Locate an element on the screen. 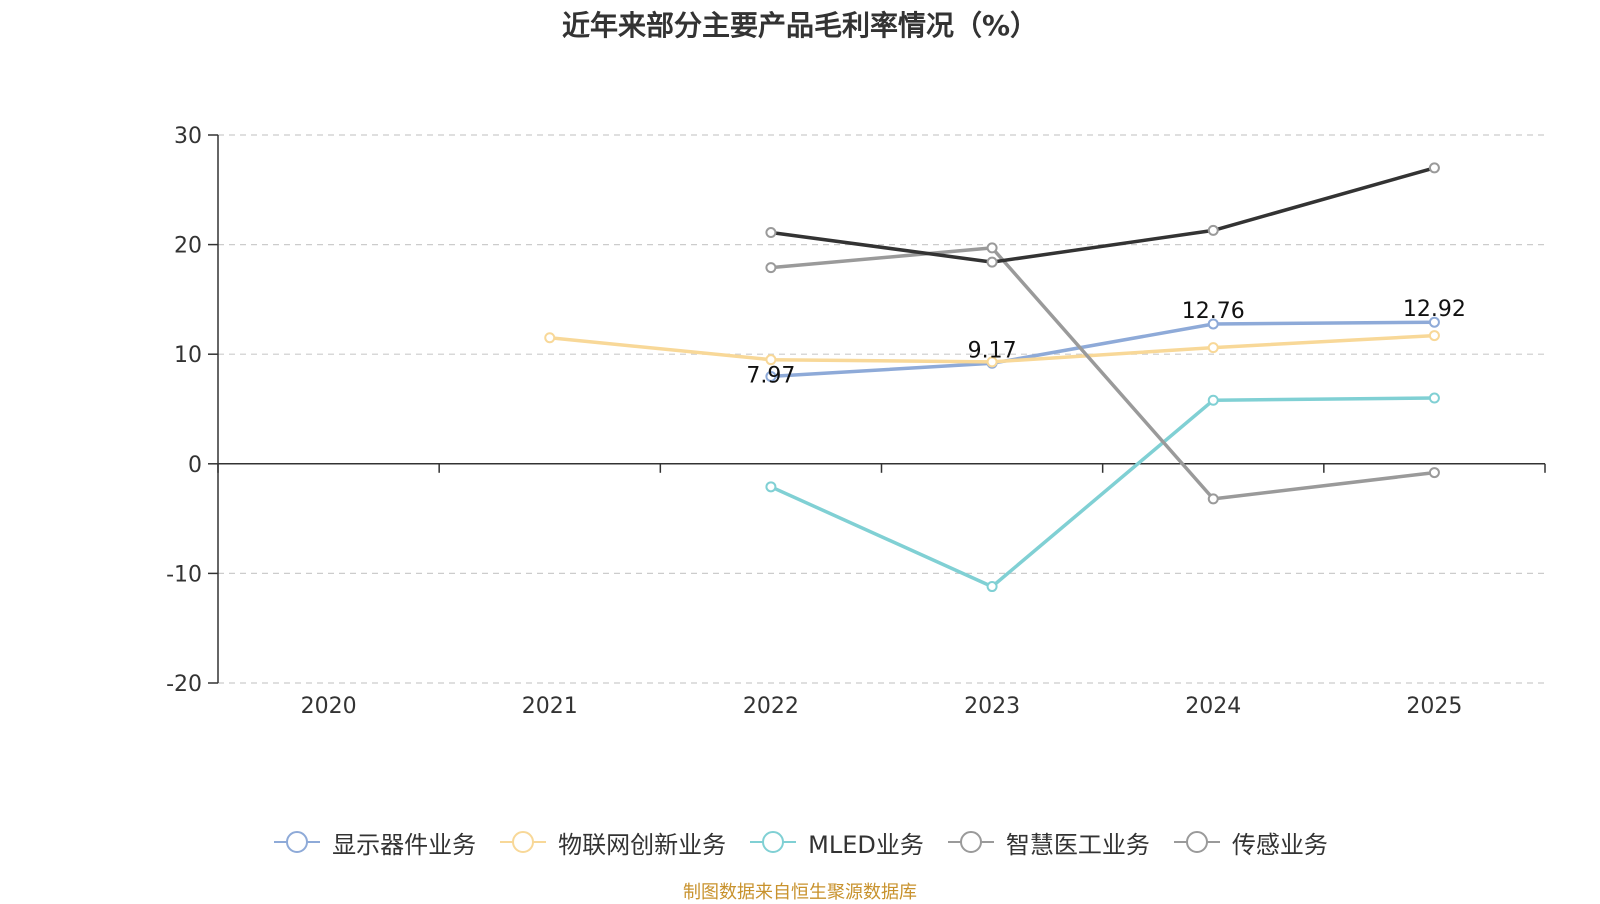  data-label: 12.92 is located at coordinates (1434, 309).